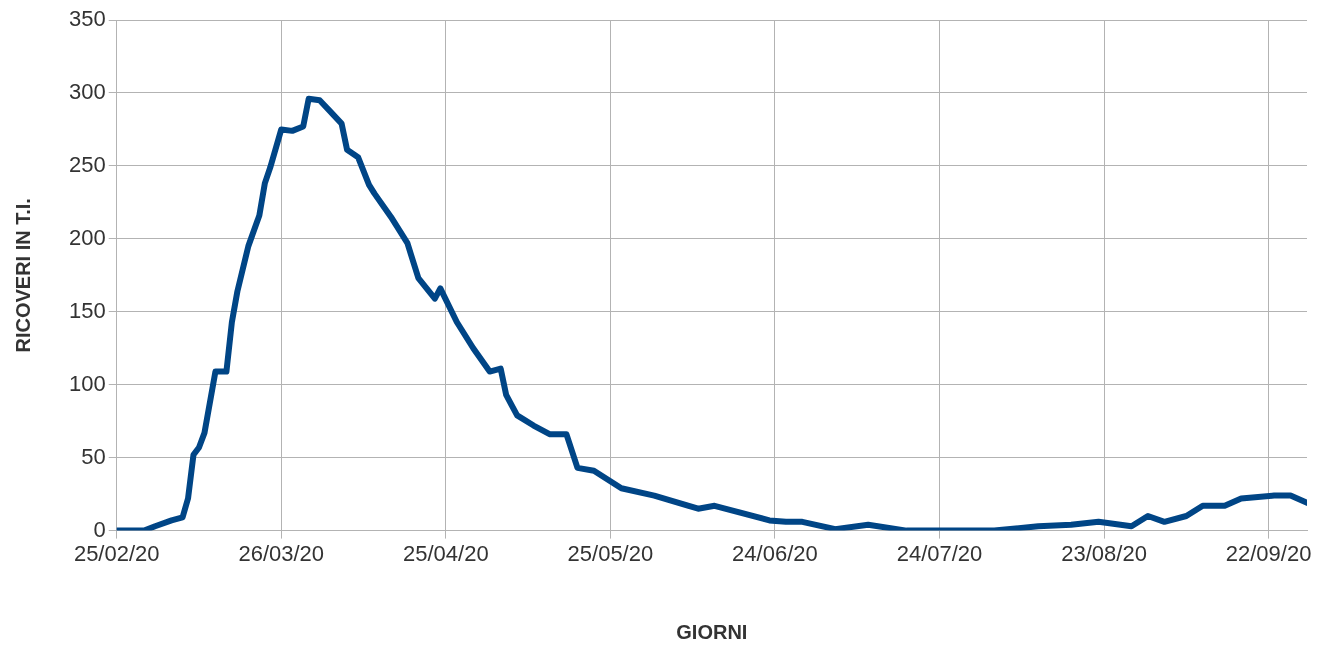  I want to click on y-tick-label: 350, so click(87, 19).